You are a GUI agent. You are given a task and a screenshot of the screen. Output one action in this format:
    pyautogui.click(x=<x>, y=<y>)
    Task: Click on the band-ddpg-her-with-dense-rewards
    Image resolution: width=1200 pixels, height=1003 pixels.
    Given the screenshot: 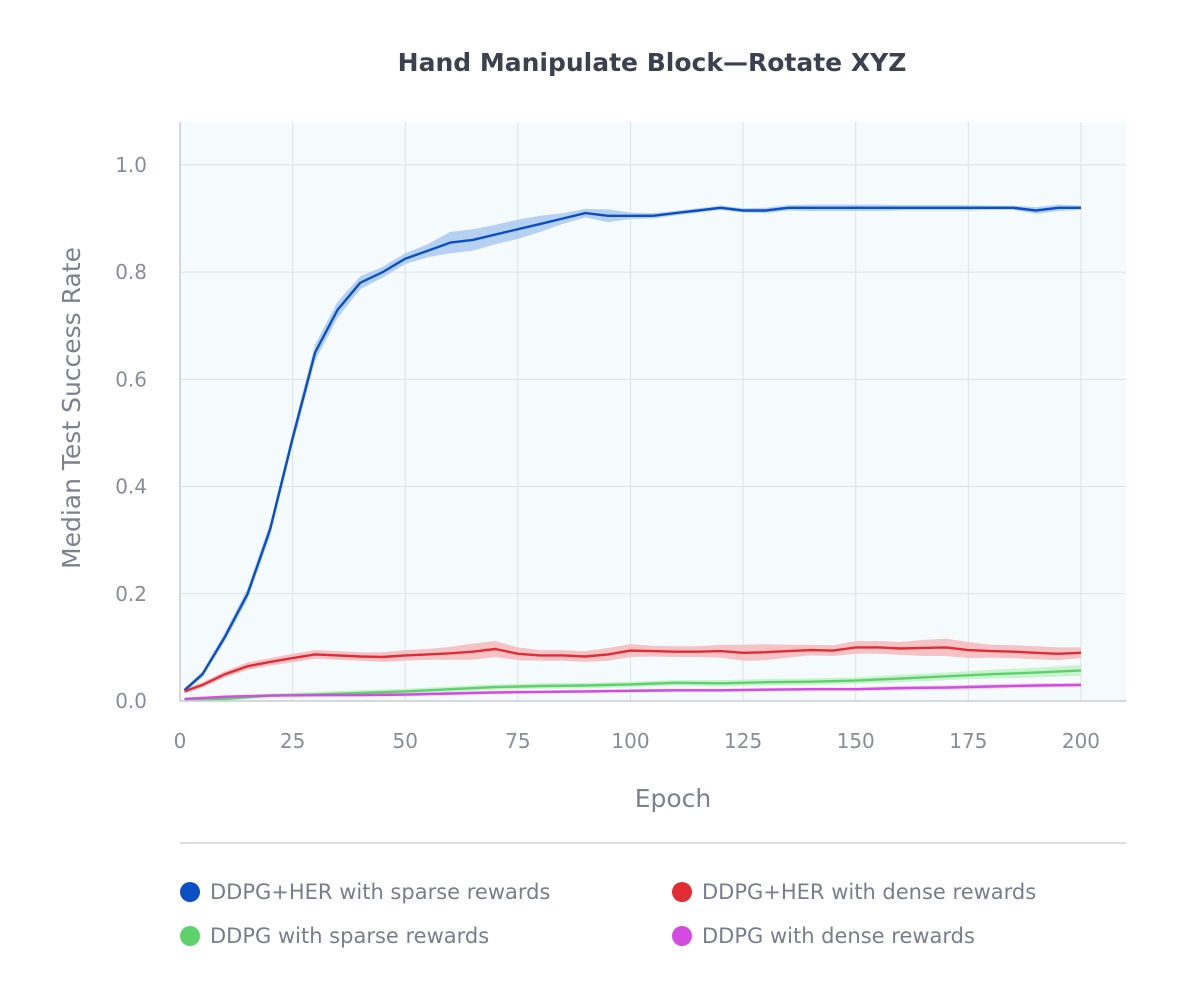 What is the action you would take?
    pyautogui.click(x=632, y=666)
    